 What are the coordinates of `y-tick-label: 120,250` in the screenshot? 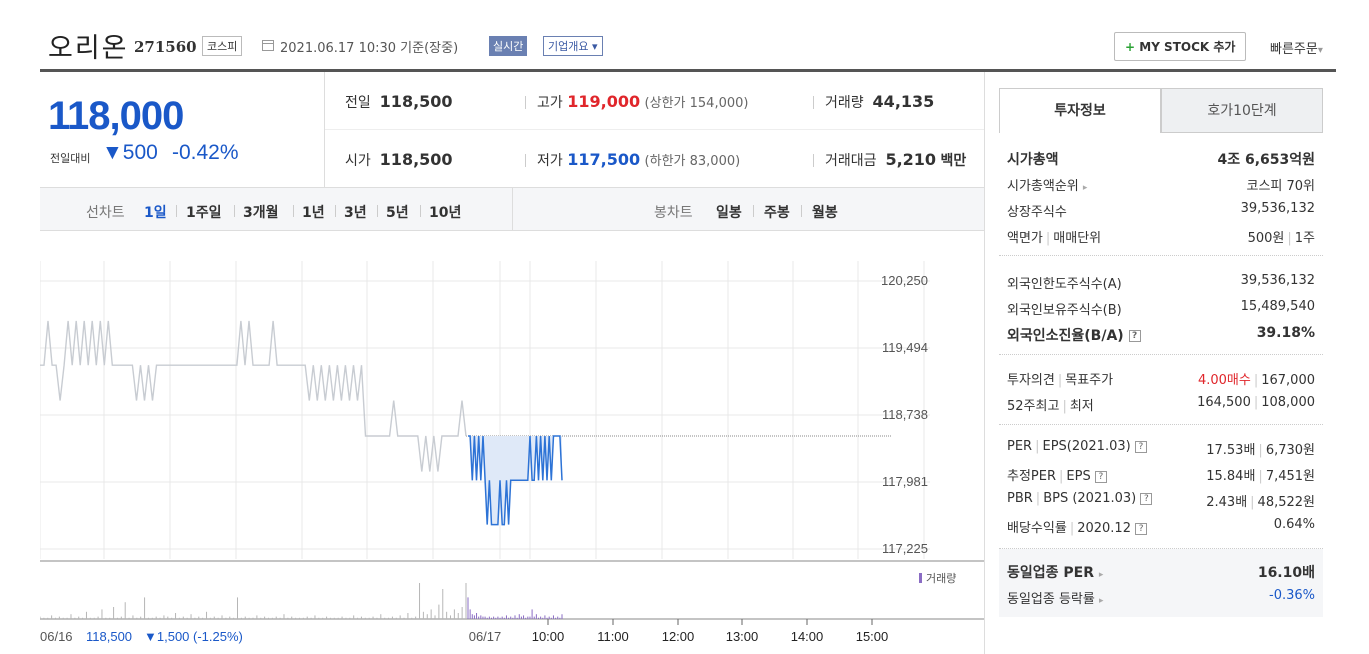 It's located at (904, 280).